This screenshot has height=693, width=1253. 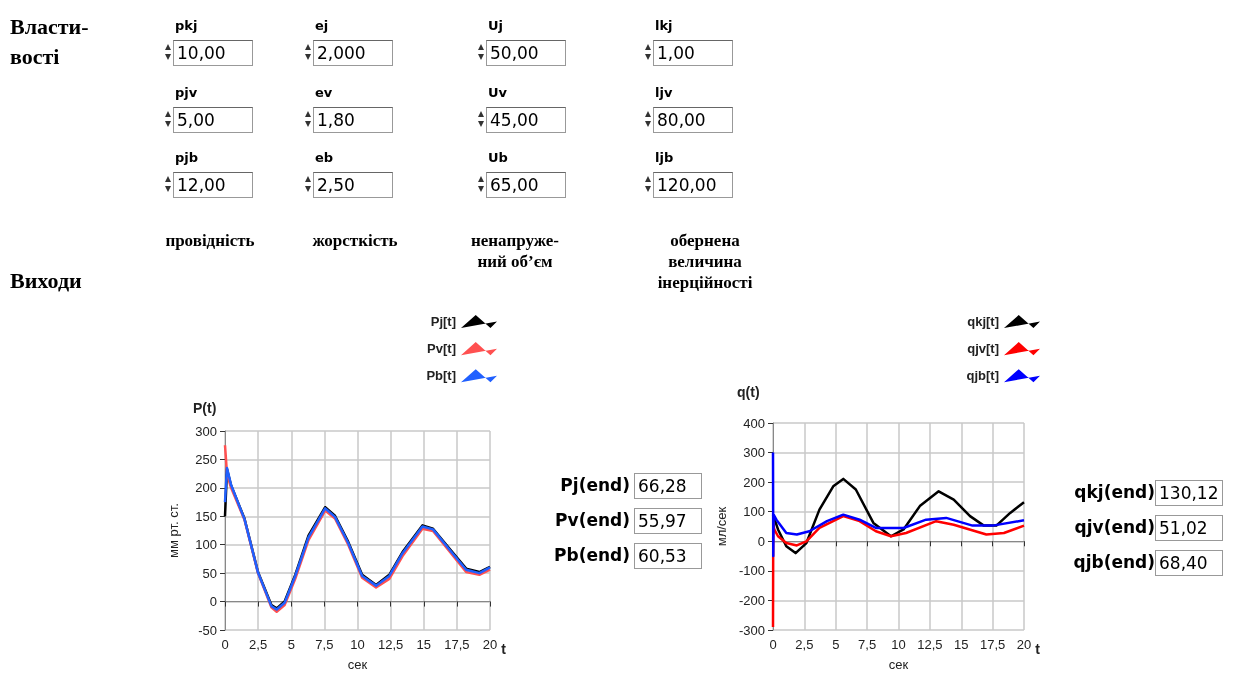 What do you see at coordinates (983, 322) in the screenshot?
I see `legend-label: qkj[t]` at bounding box center [983, 322].